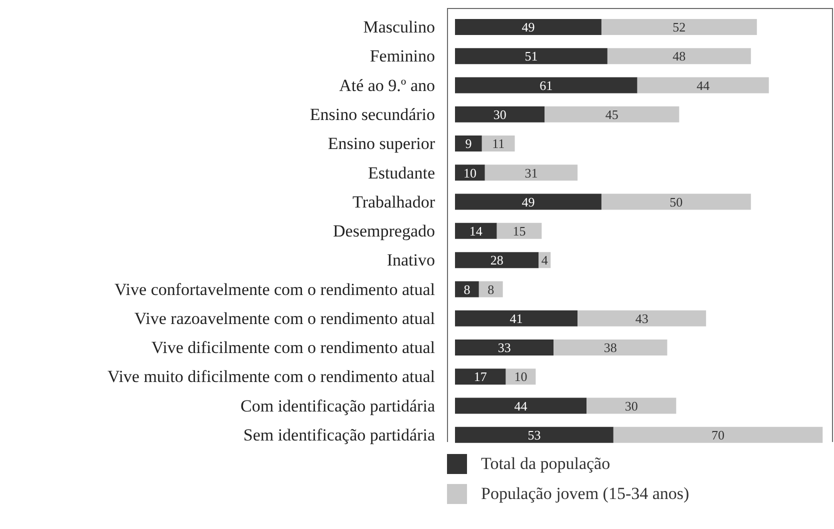 Image resolution: width=834 pixels, height=529 pixels. I want to click on y-tick-label: Sem identificação partidária, so click(339, 434).